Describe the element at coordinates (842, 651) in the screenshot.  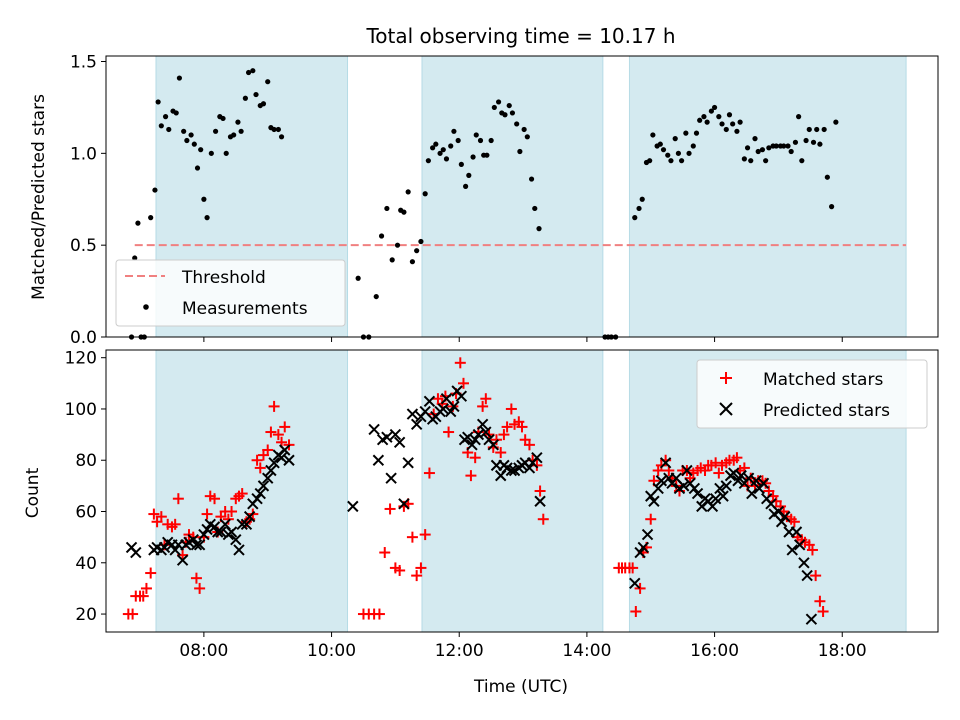
I see `count-xtick-label: 18:00` at that location.